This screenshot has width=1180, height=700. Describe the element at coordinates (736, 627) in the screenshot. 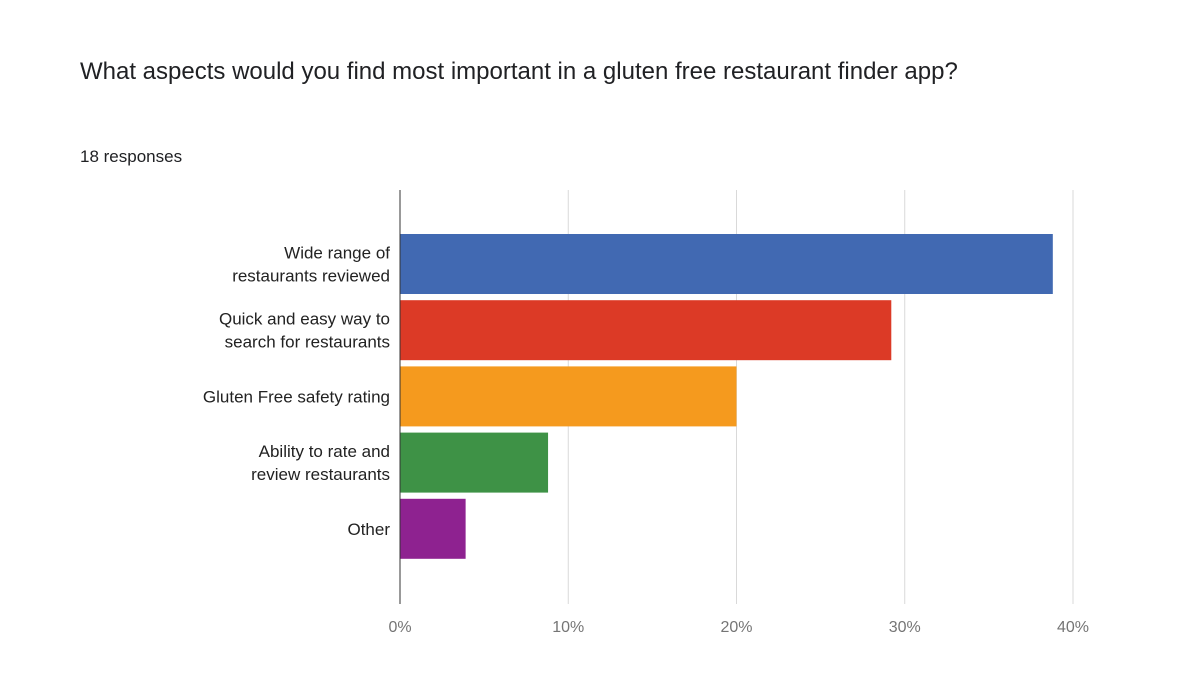

I see `x-tick-label: 20%` at that location.